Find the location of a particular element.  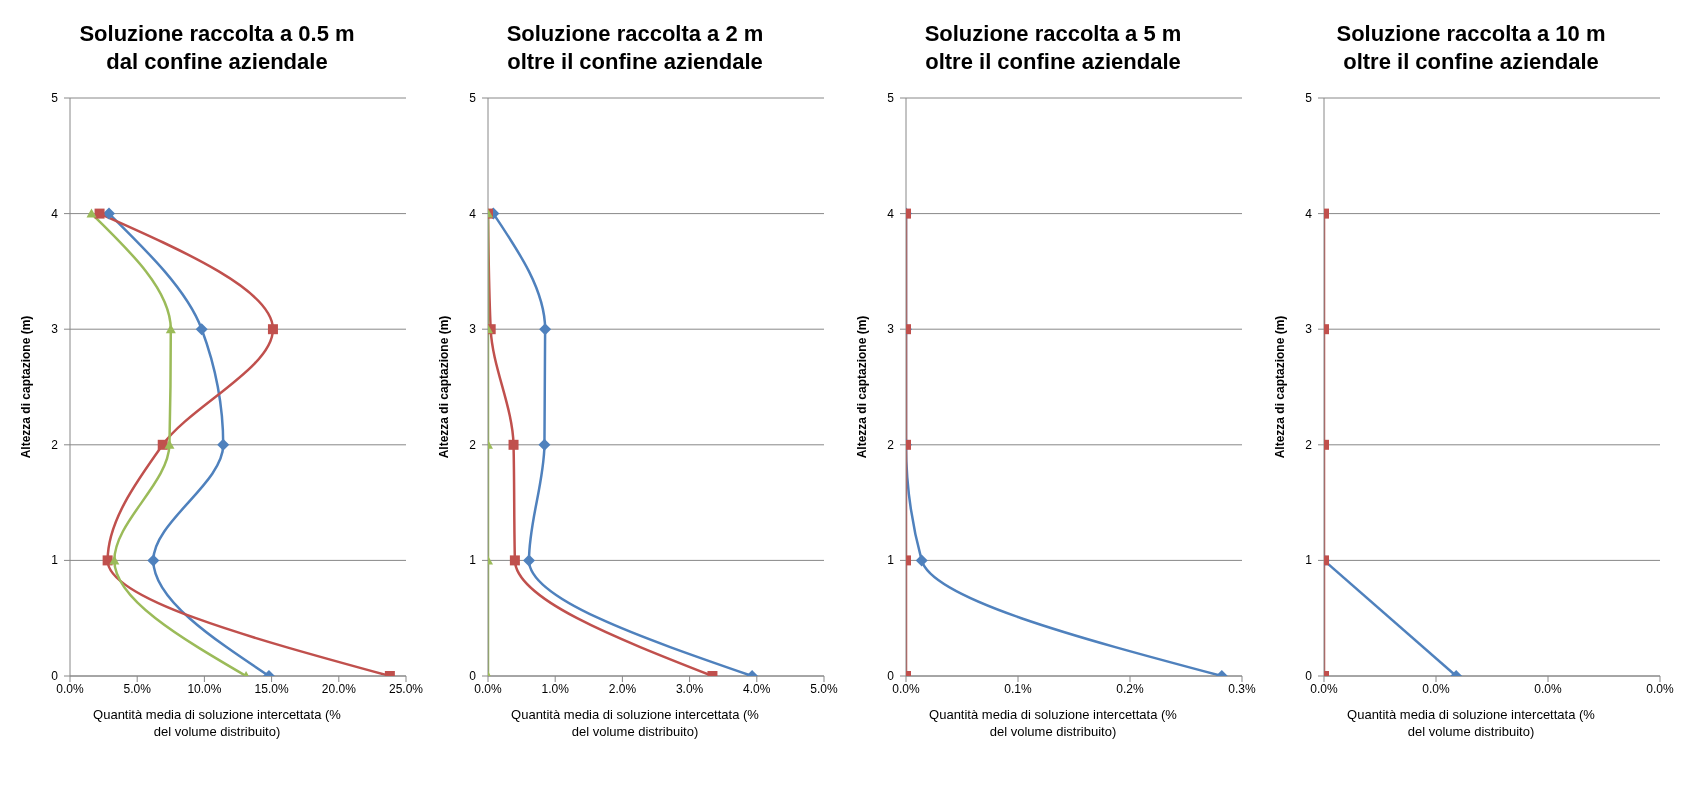

x-tick-label: 4.0% is located at coordinates (757, 688).